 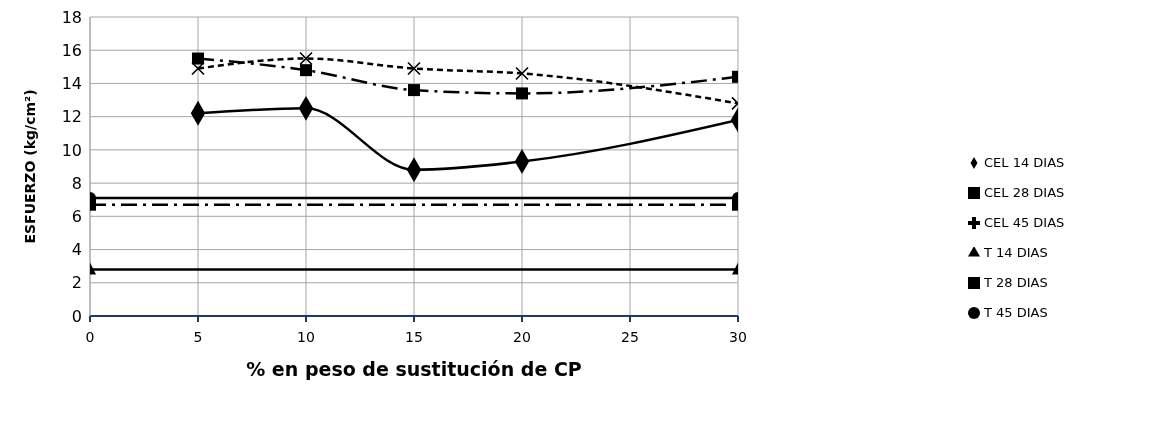 What do you see at coordinates (1024, 222) in the screenshot?
I see `legend-label: CEL 45 DIAS` at bounding box center [1024, 222].